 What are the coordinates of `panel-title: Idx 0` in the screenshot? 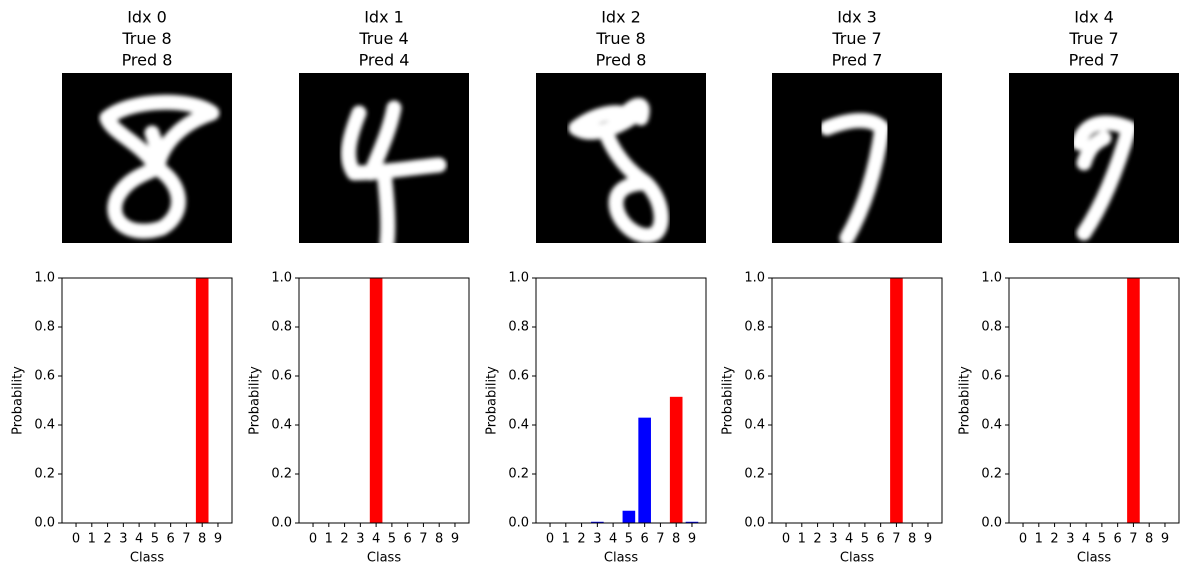 It's located at (147, 17).